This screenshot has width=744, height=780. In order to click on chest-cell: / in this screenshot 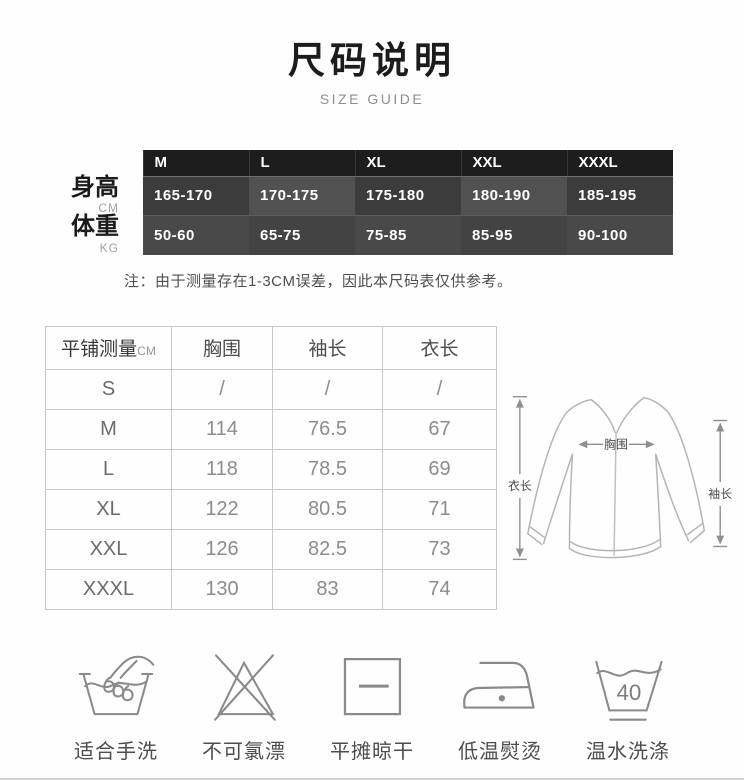, I will do `click(222, 389)`.